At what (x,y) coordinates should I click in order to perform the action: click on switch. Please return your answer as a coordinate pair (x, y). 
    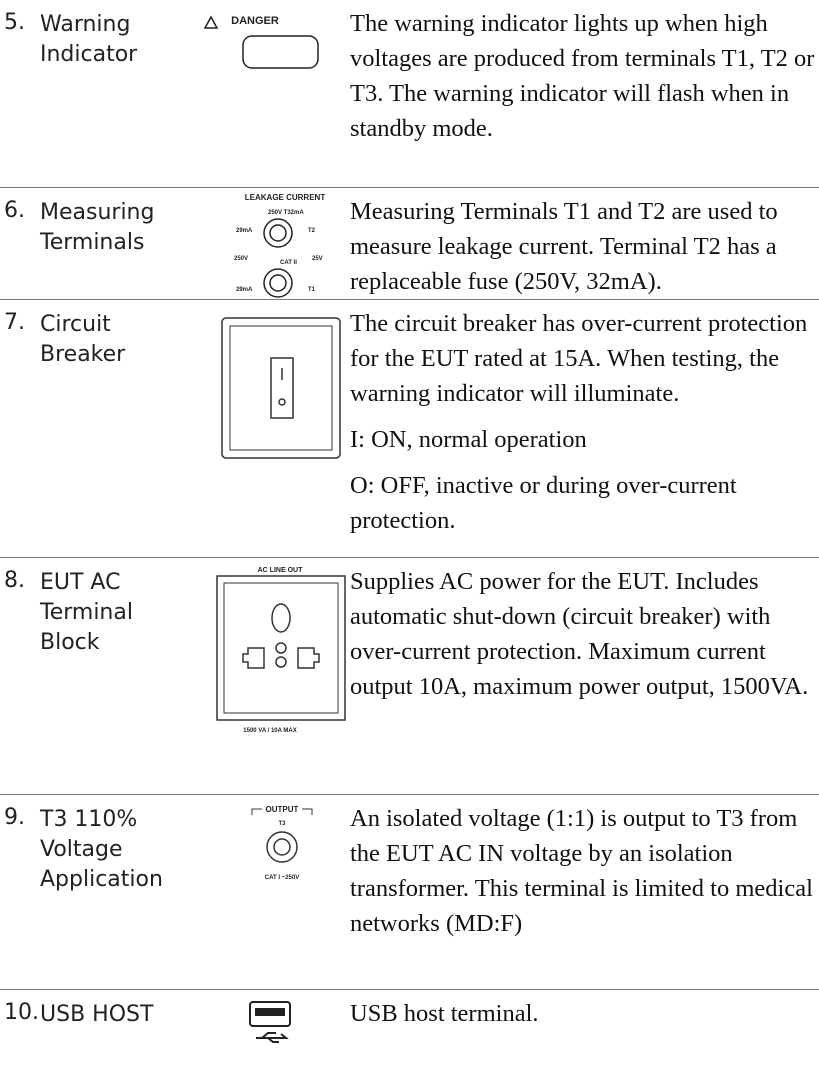
    Looking at the image, I should click on (282, 388).